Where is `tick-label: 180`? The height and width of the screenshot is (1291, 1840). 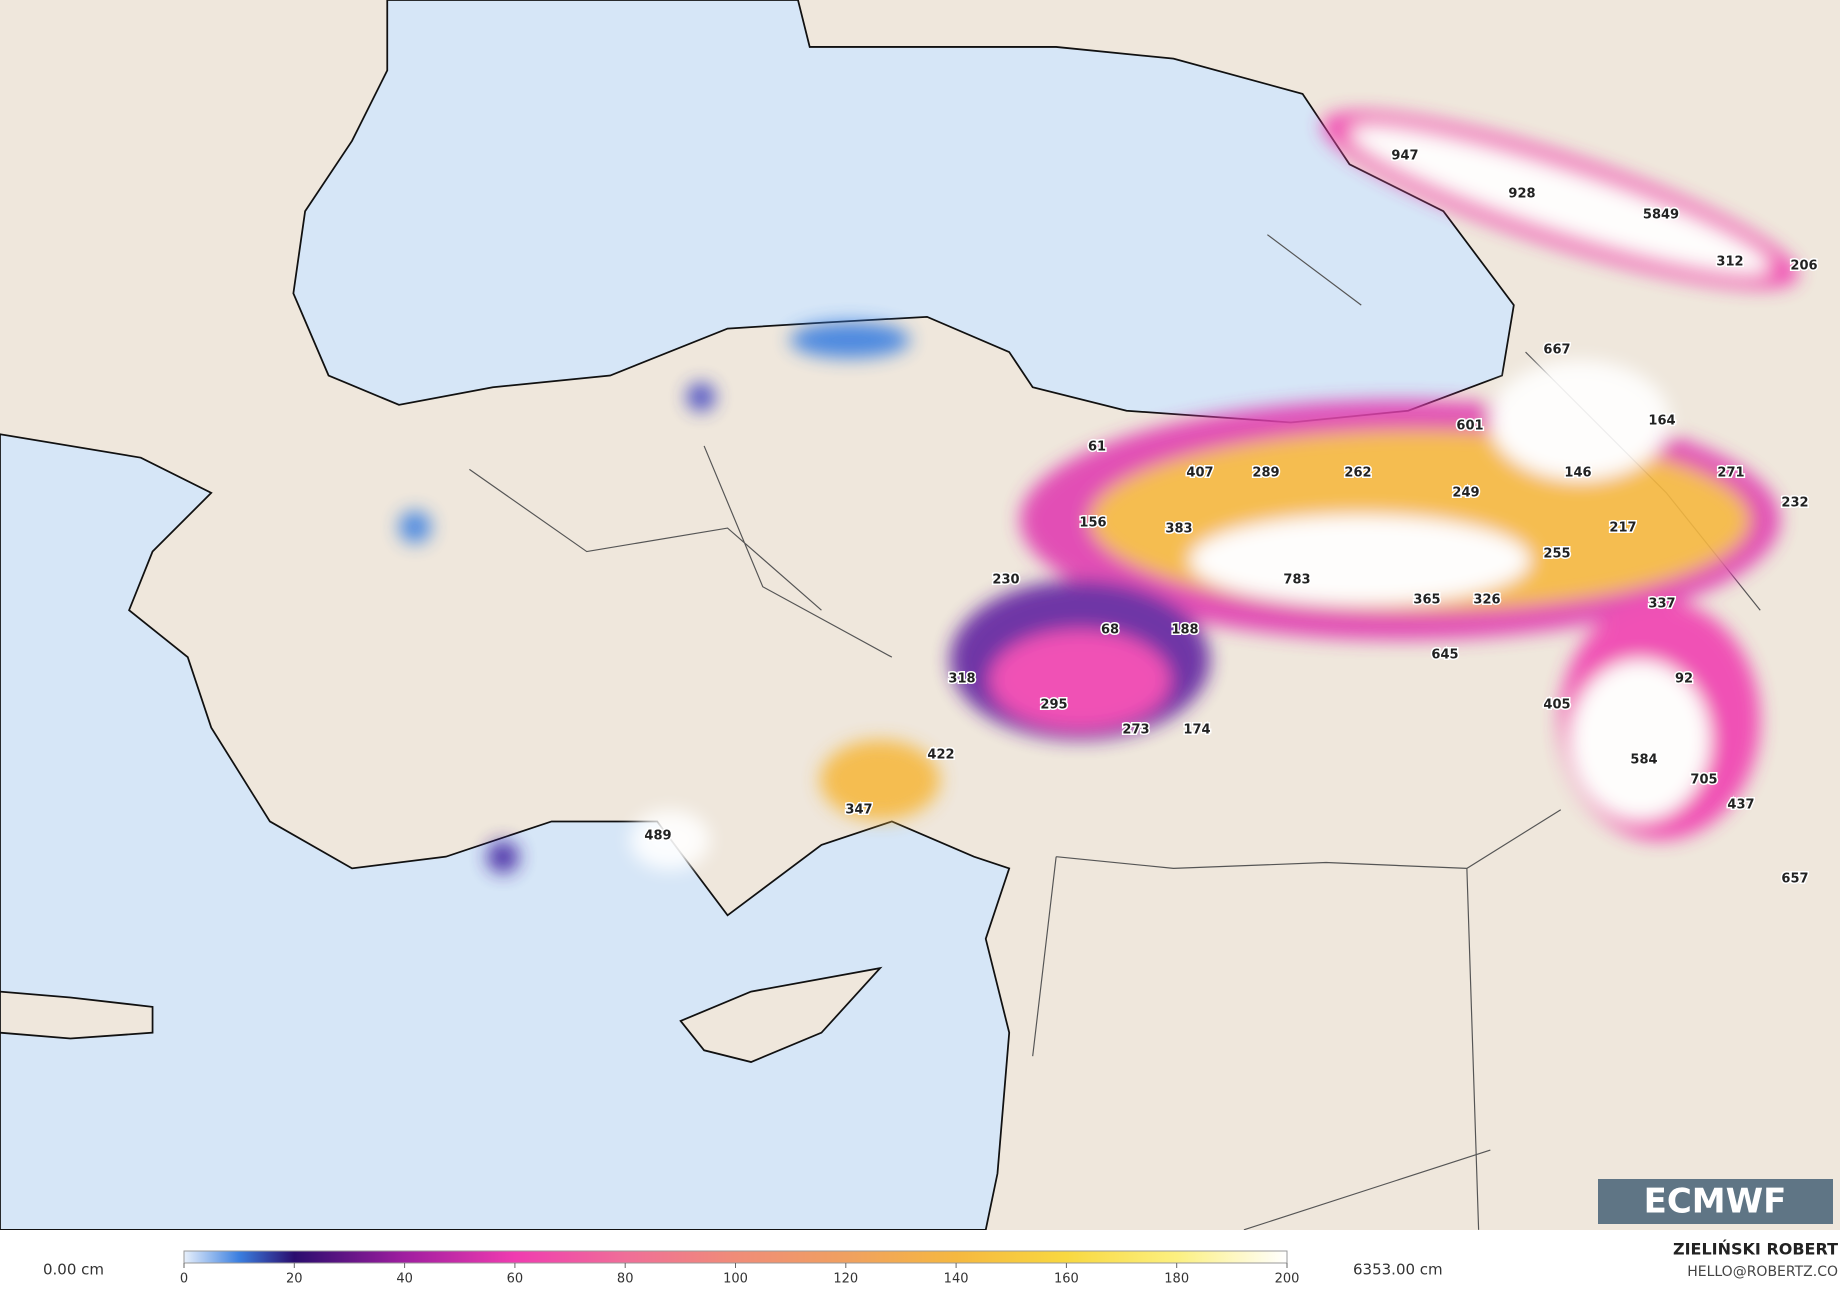
tick-label: 180 is located at coordinates (1176, 1279).